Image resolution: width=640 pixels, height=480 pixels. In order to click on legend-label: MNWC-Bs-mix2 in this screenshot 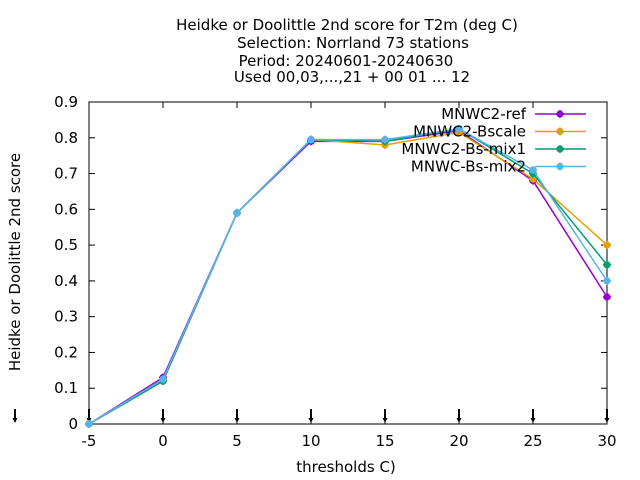, I will do `click(468, 167)`.